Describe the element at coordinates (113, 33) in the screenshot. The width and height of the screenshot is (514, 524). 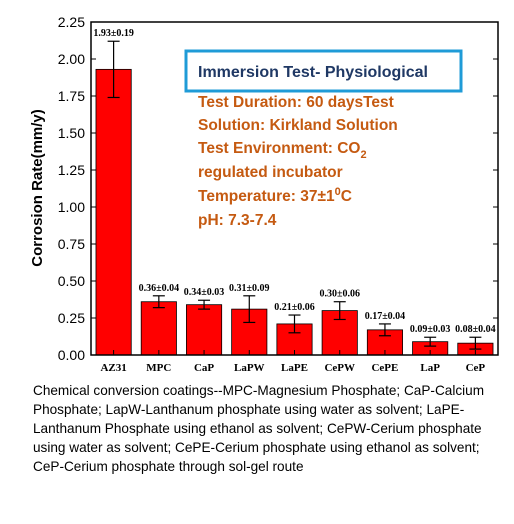
I see `data-label: 1.93±0.19` at that location.